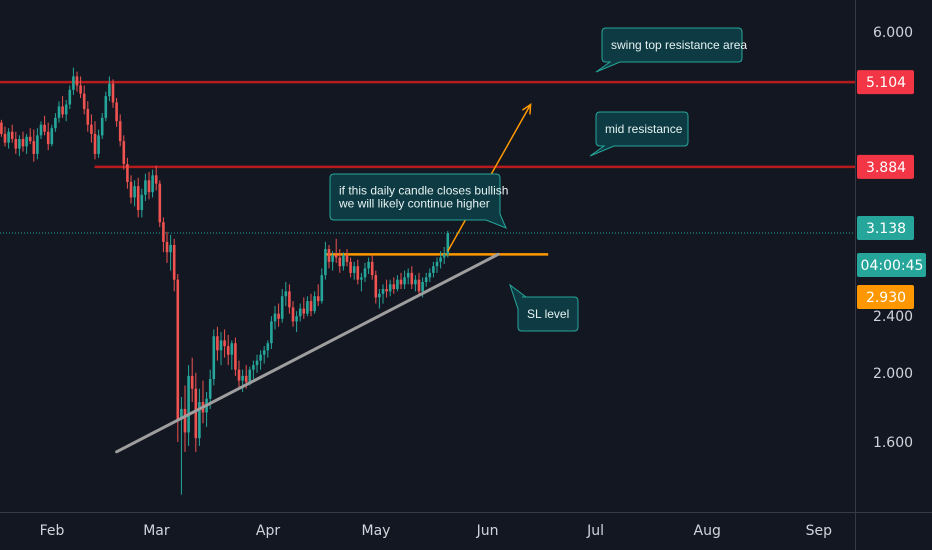 Image resolution: width=932 pixels, height=550 pixels. I want to click on time-tick-label: May, so click(376, 531).